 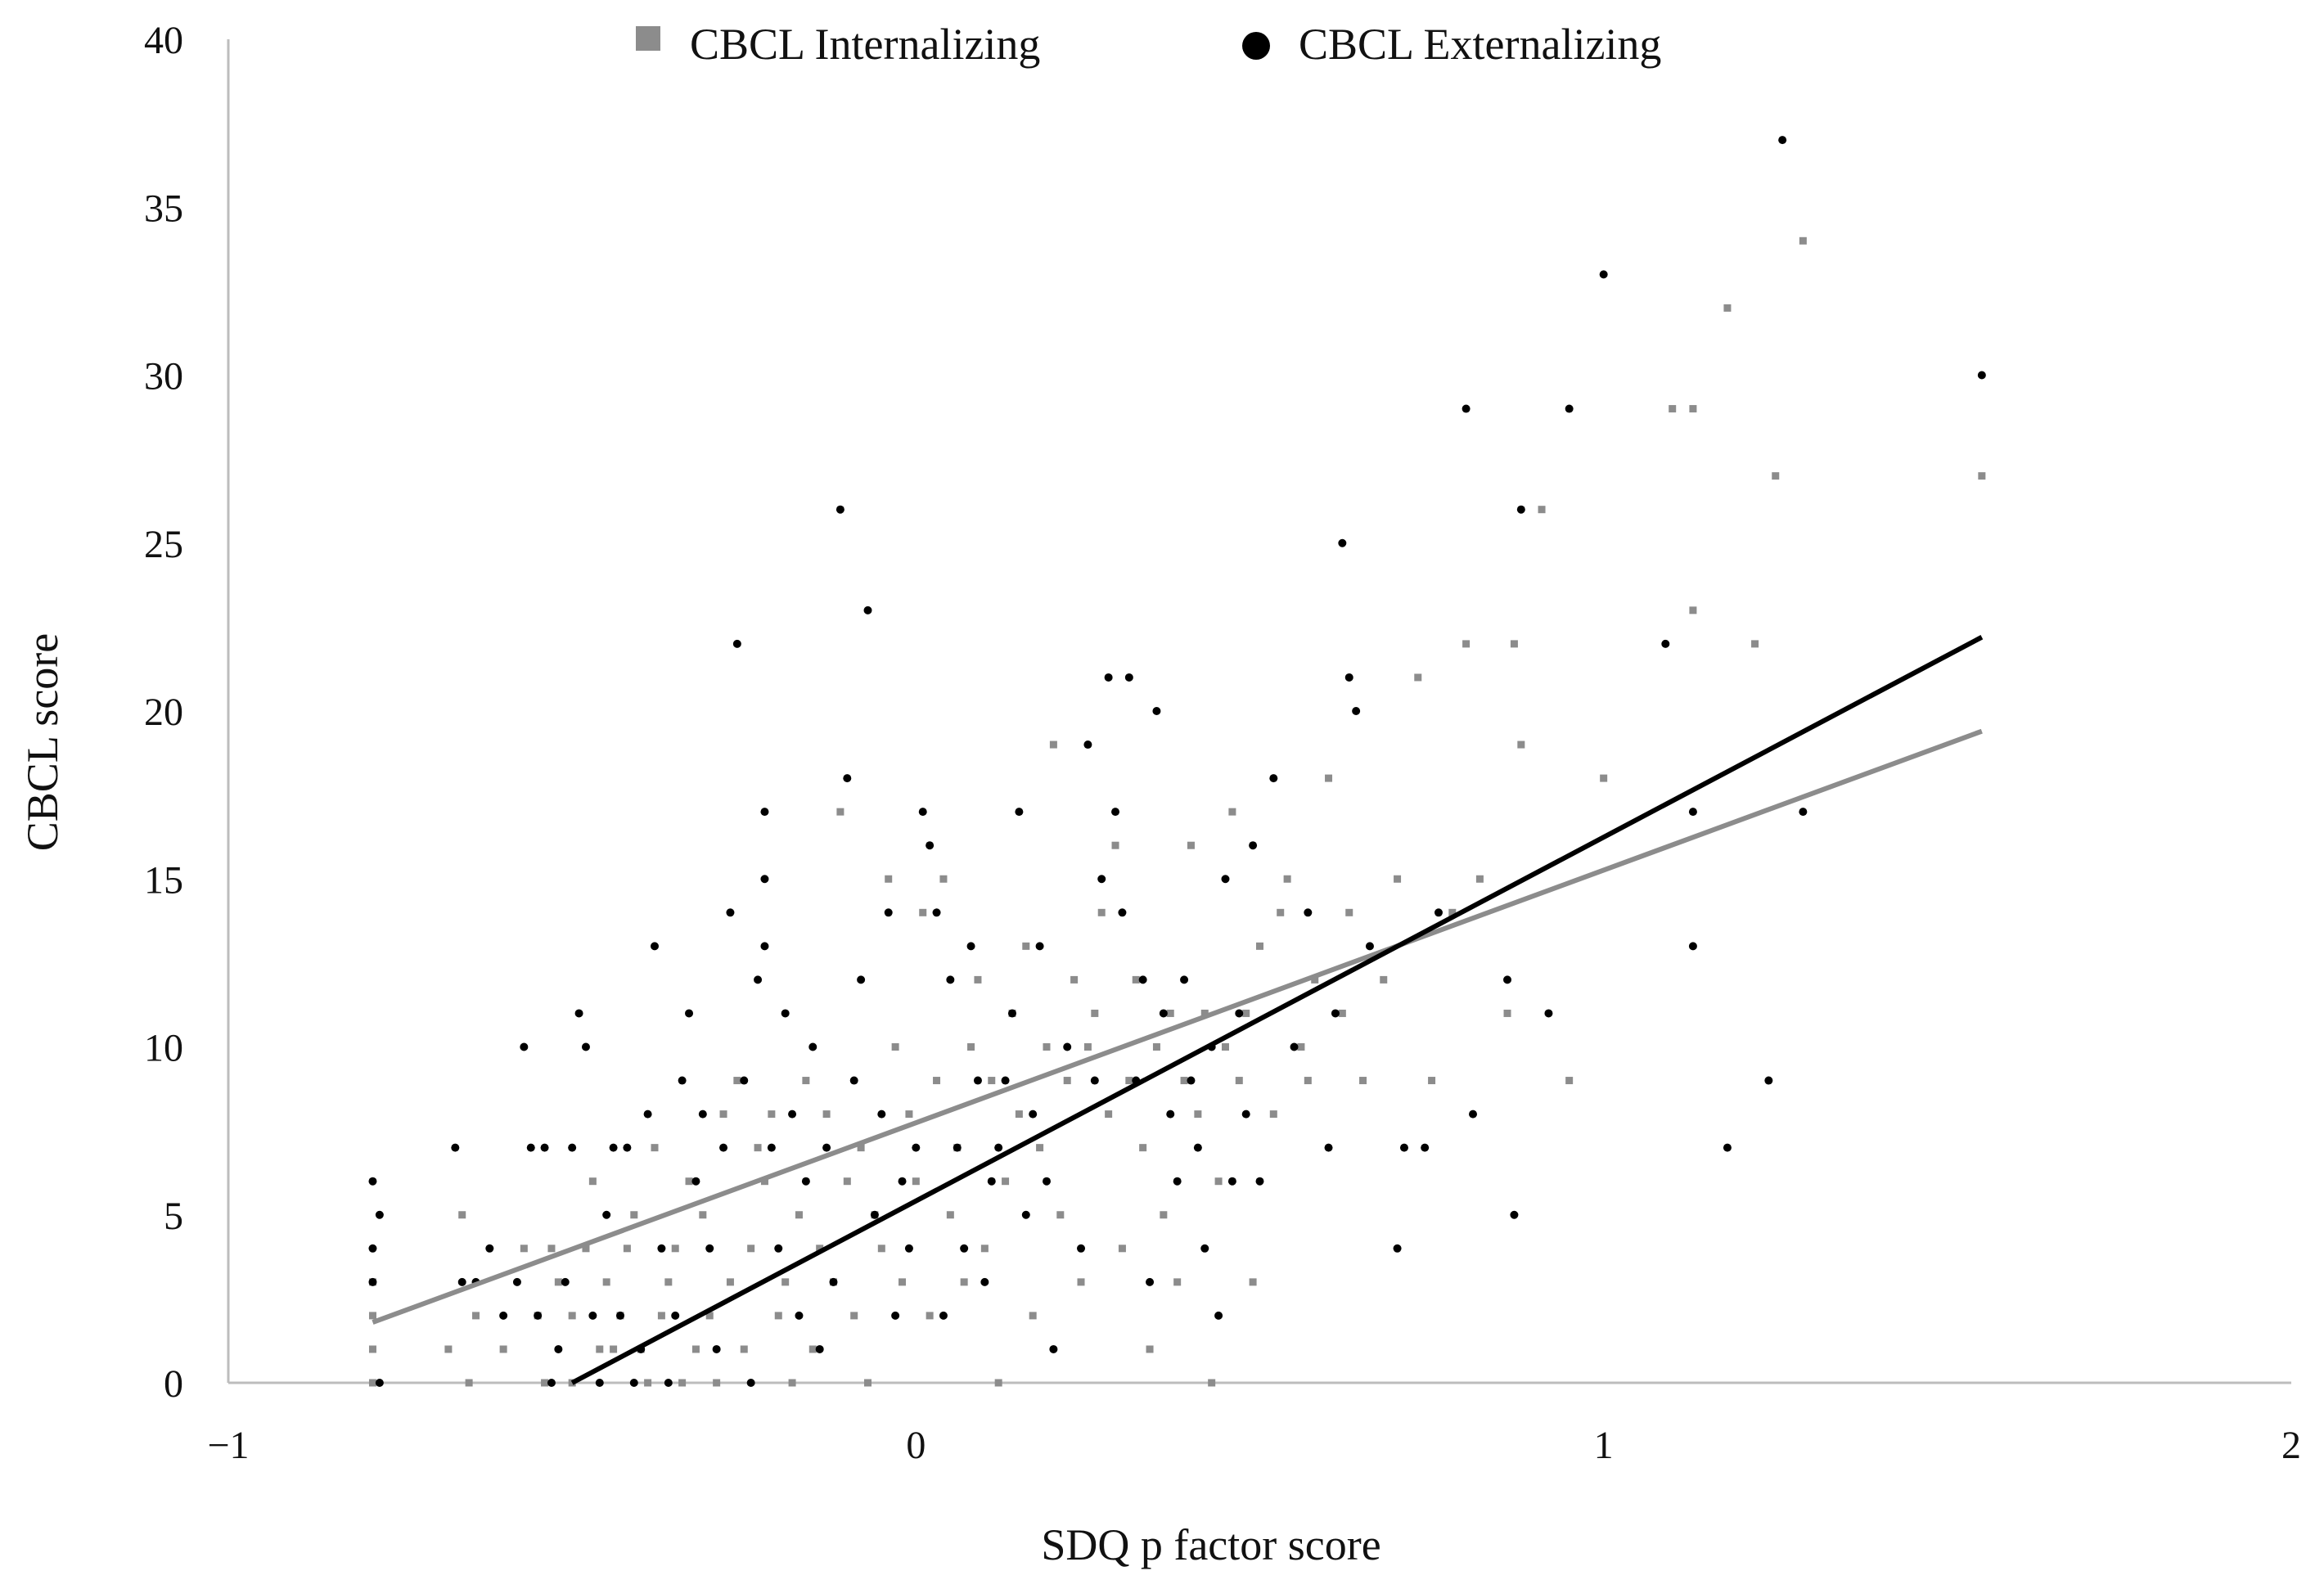 I want to click on y-tick-label: 0, so click(x=173, y=1384).